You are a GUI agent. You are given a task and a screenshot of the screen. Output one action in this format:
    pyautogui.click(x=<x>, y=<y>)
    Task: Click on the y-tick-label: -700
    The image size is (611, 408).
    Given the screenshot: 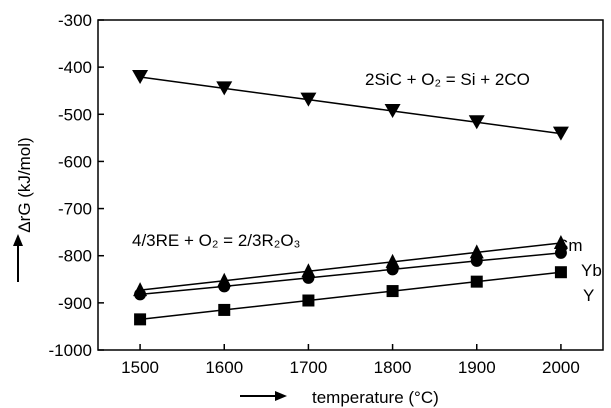 What is the action you would take?
    pyautogui.click(x=75, y=209)
    